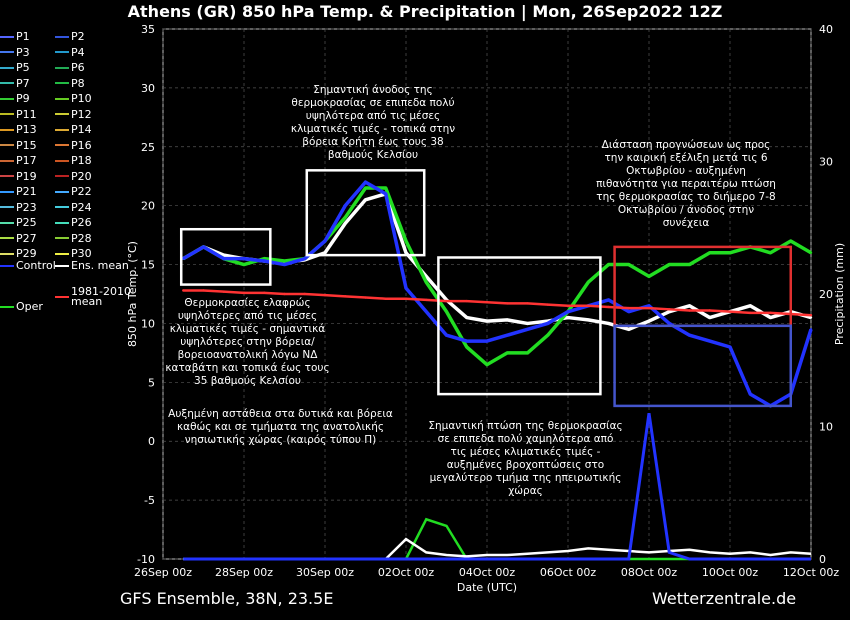 The width and height of the screenshot is (850, 620). I want to click on y2-tick-label: 40, so click(826, 29).